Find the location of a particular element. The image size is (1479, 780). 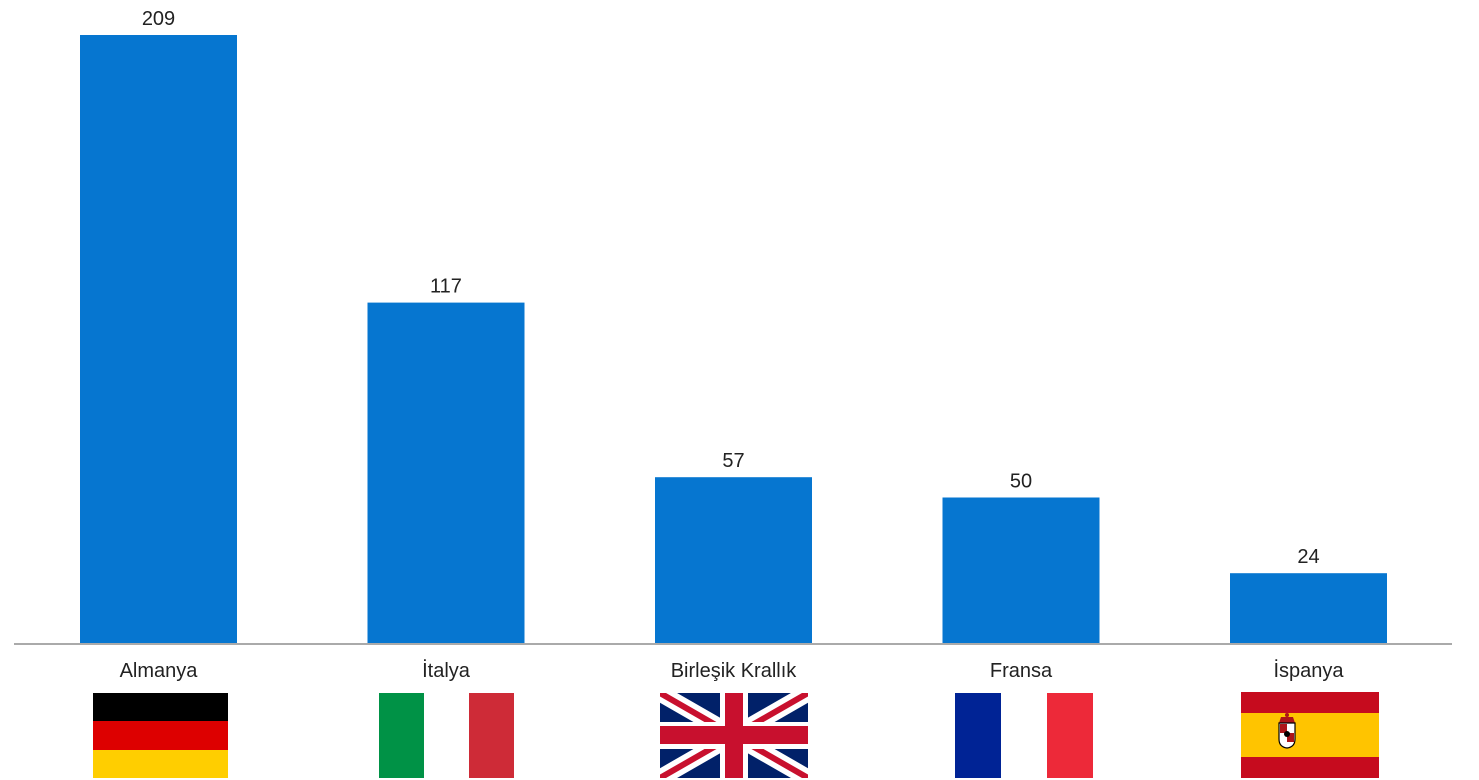

united-kingdom-flag is located at coordinates (734, 735).